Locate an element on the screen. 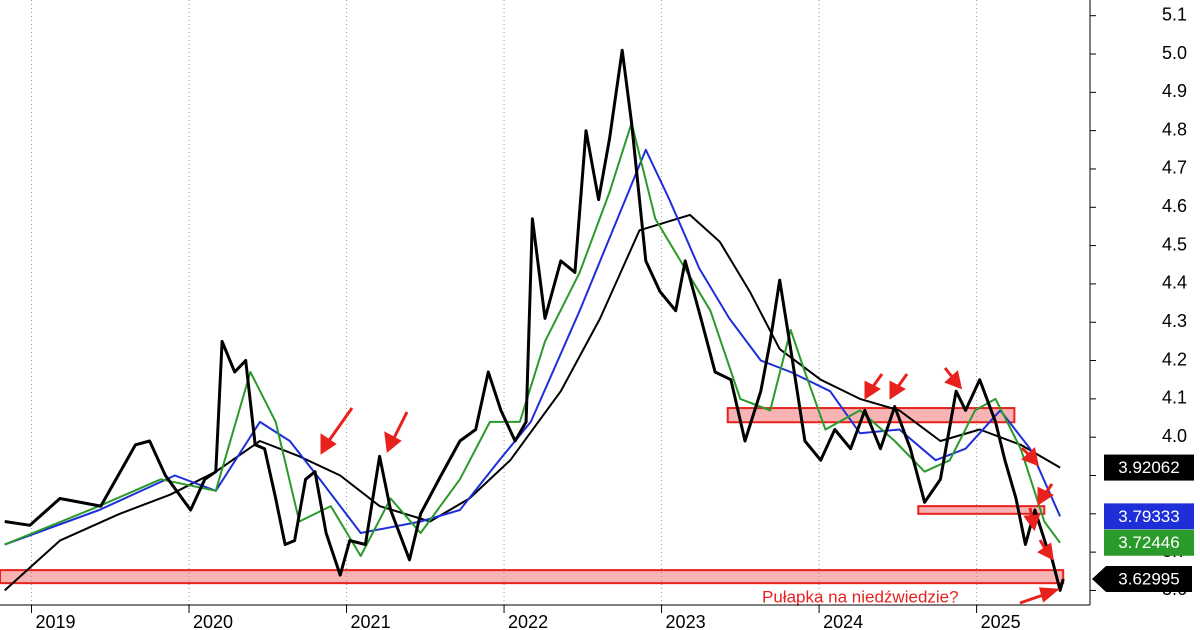 The image size is (1200, 630). y-tick-label: 4.1 is located at coordinates (1174, 398).